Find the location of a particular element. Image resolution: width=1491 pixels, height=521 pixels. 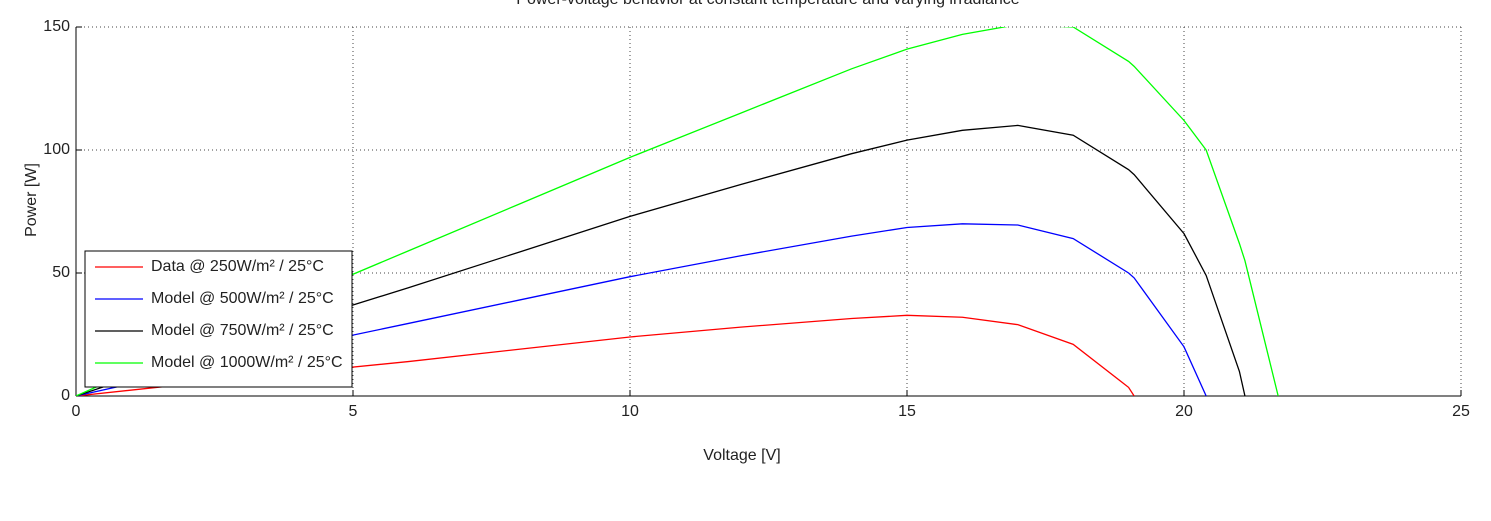

legend-label: Data @ 250W/m² / 25°C is located at coordinates (237, 266).